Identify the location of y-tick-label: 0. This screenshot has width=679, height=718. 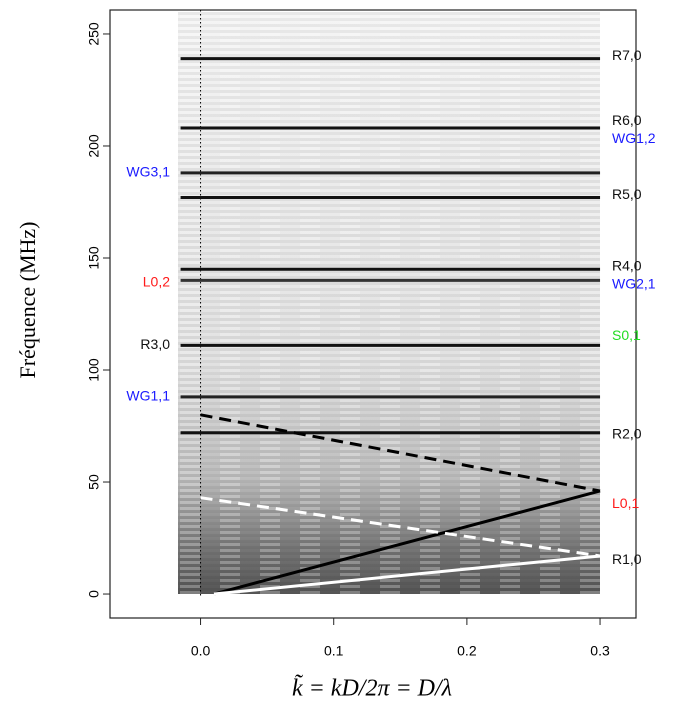
(94, 594).